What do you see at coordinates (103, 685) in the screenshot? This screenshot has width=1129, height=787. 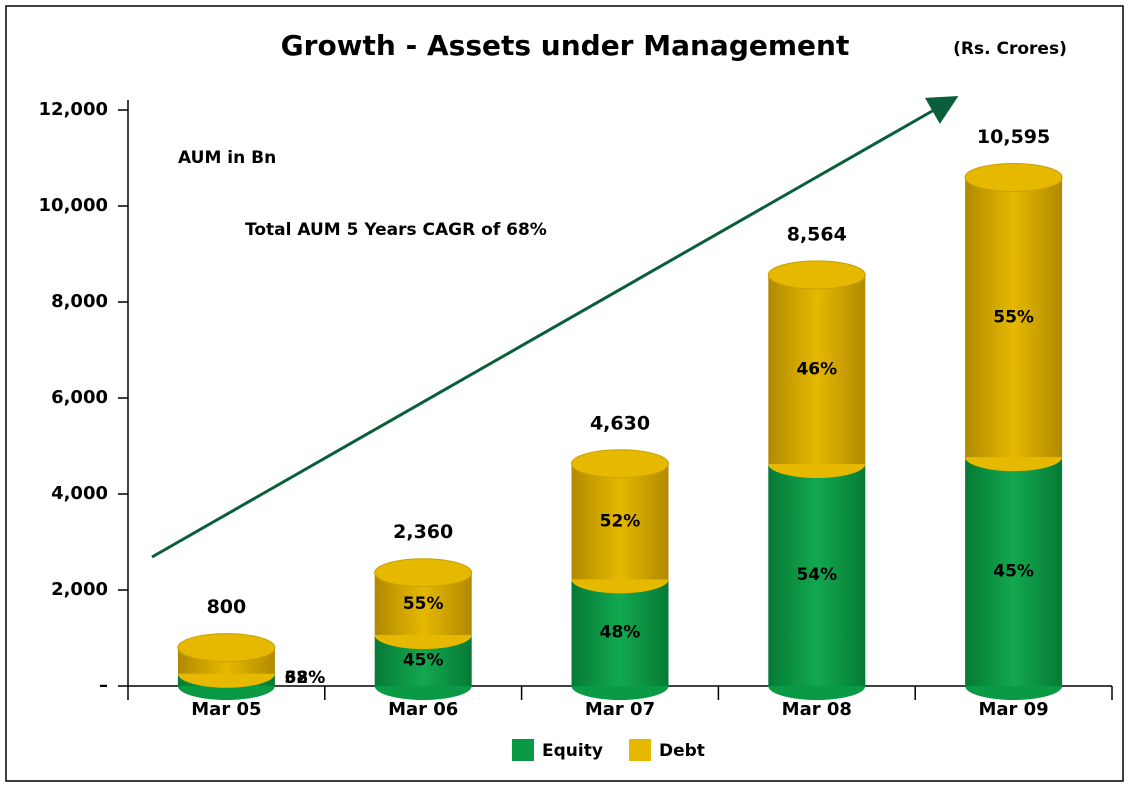 I see `y-tick-label: –` at bounding box center [103, 685].